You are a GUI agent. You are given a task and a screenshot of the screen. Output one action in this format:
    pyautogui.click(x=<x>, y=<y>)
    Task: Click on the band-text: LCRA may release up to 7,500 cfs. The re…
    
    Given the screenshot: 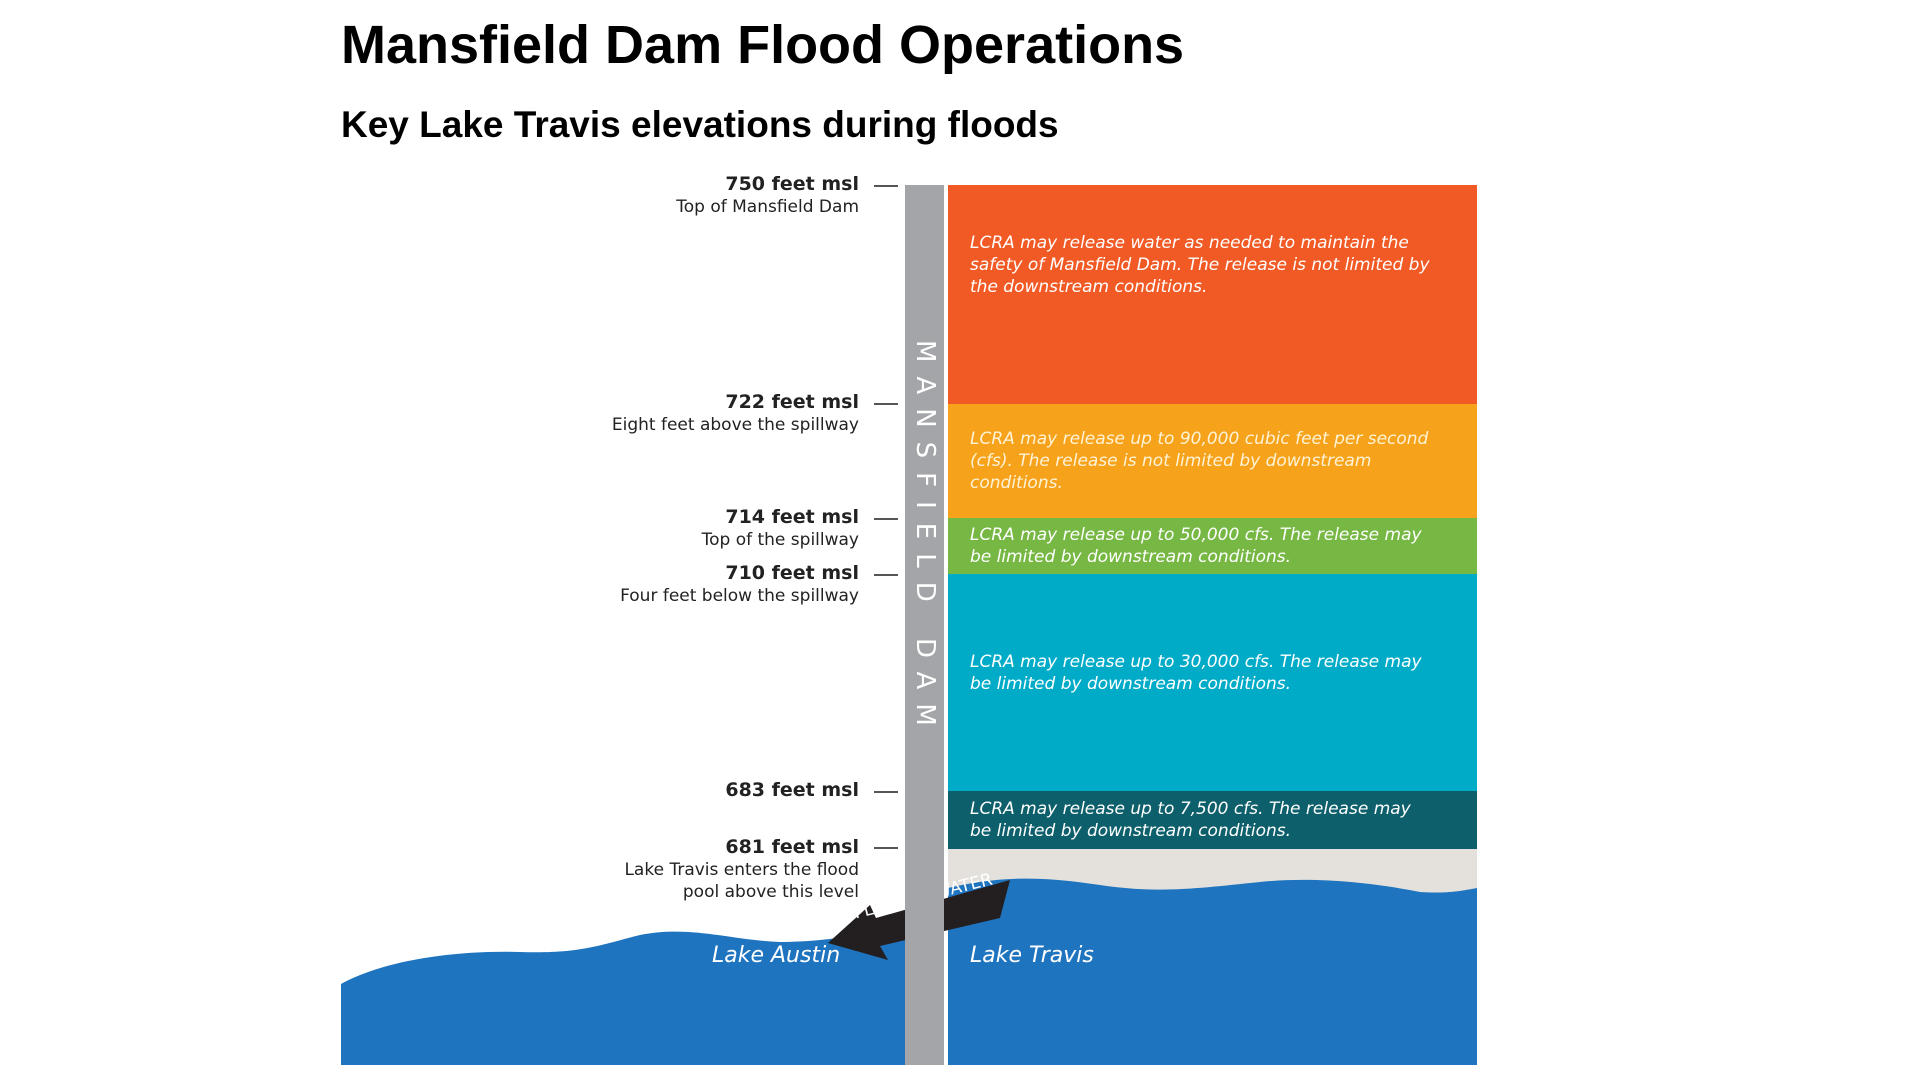 What is the action you would take?
    pyautogui.click(x=1190, y=820)
    